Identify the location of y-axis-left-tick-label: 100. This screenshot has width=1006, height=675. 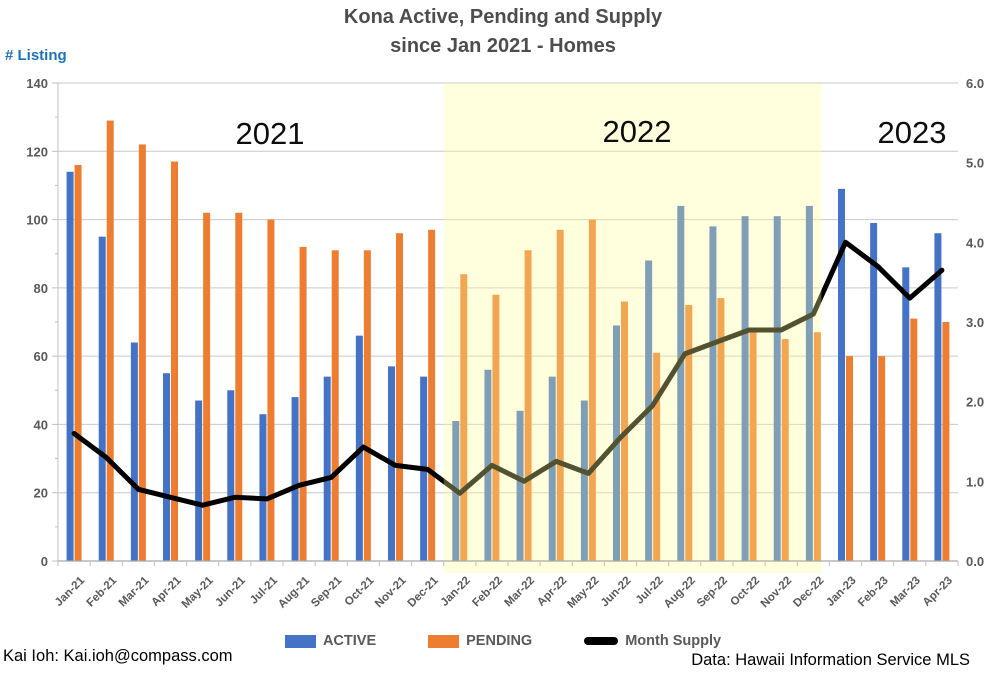
(37, 220).